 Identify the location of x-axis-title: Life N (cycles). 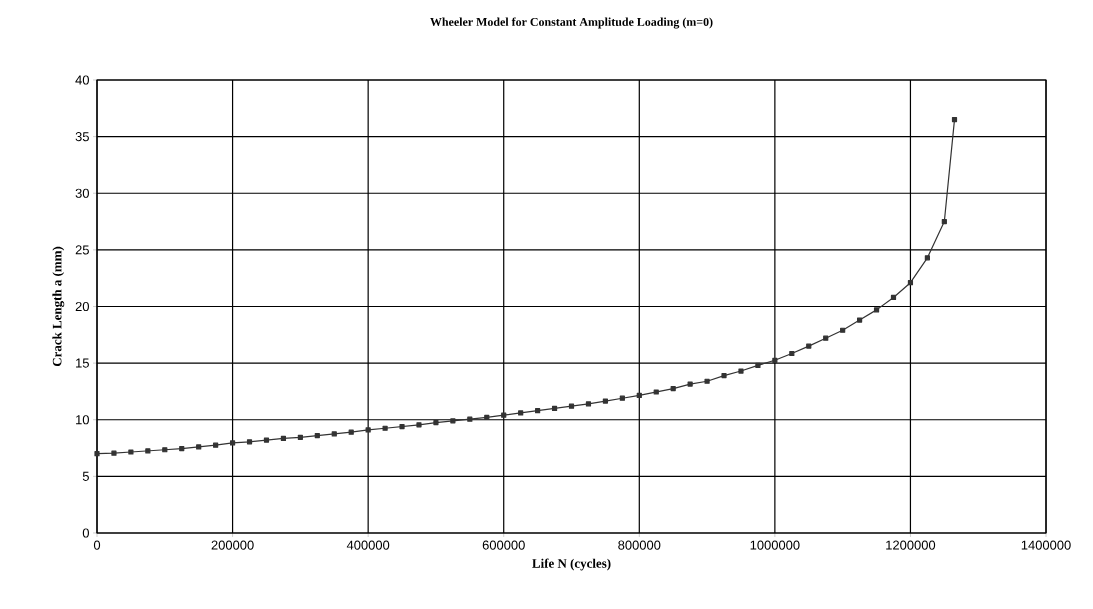
(571, 564).